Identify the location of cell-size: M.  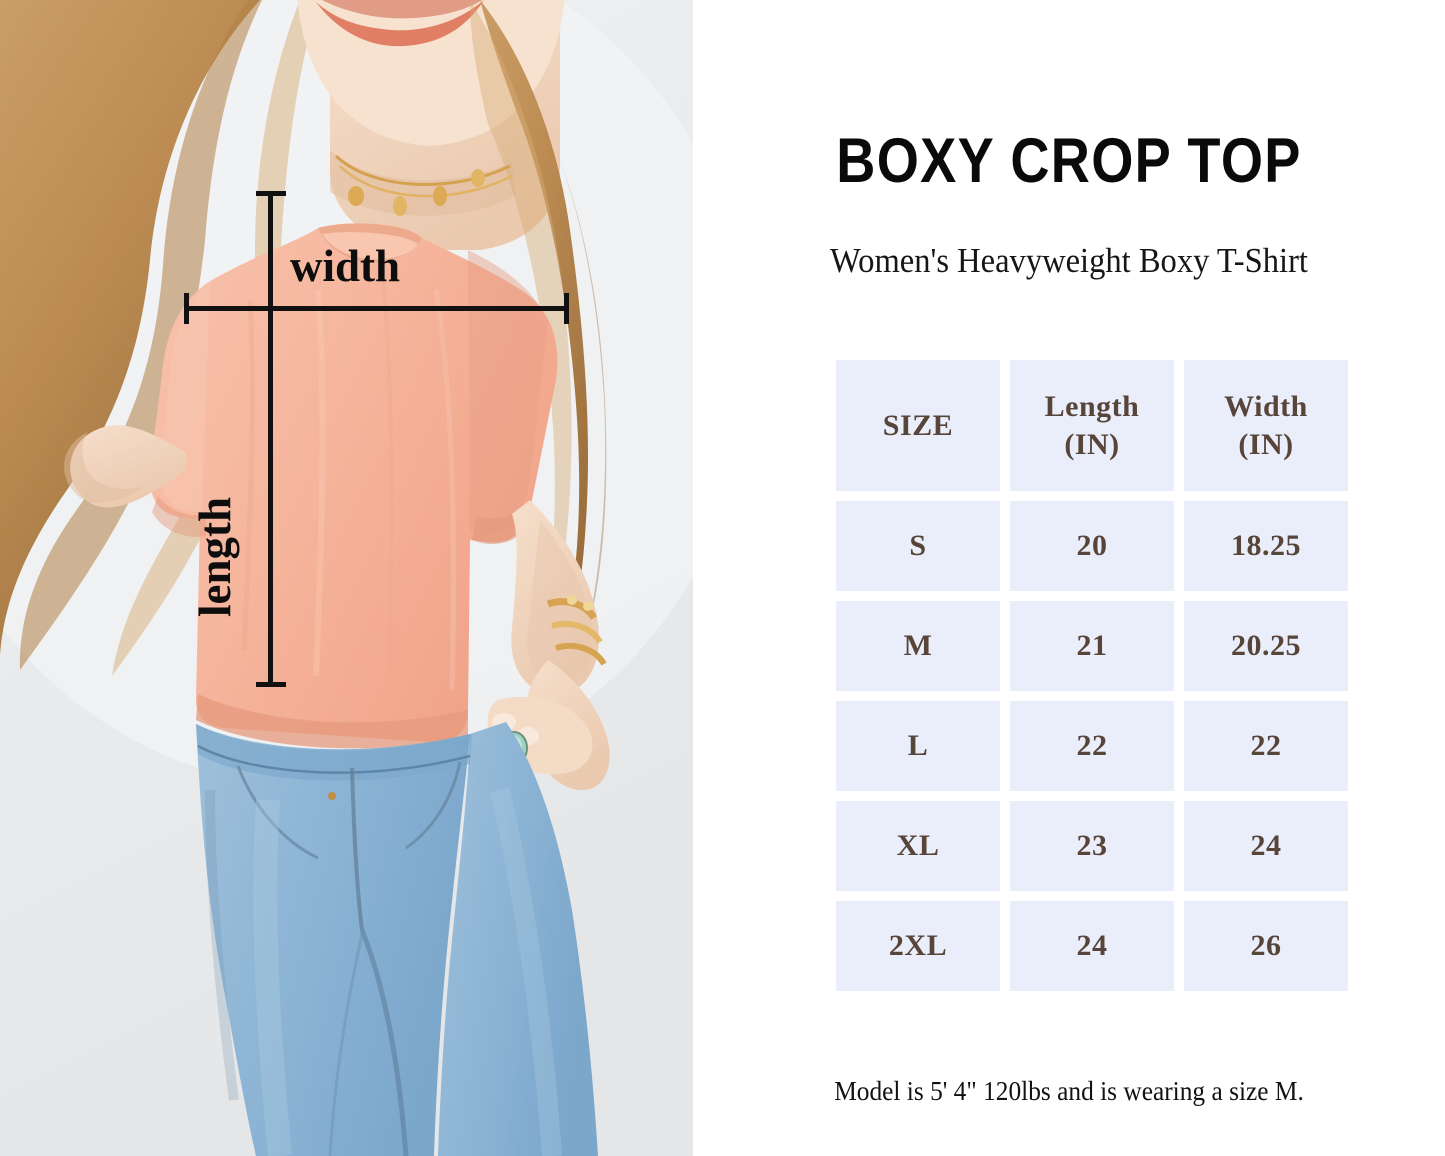
(918, 646).